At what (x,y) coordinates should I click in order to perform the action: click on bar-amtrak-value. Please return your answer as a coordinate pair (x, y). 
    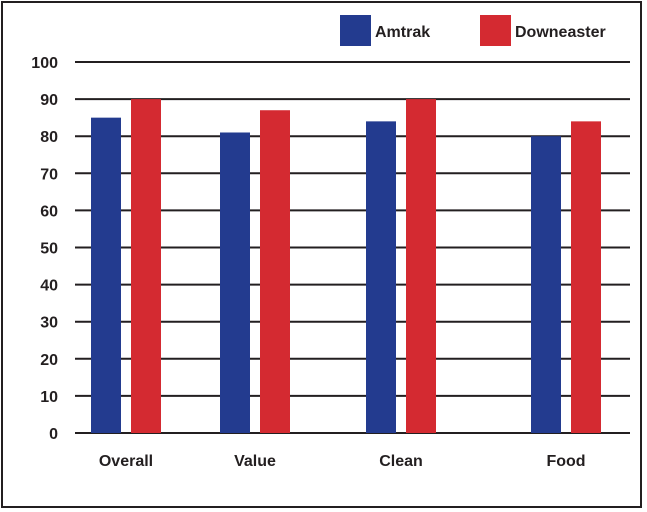
    Looking at the image, I should click on (235, 283).